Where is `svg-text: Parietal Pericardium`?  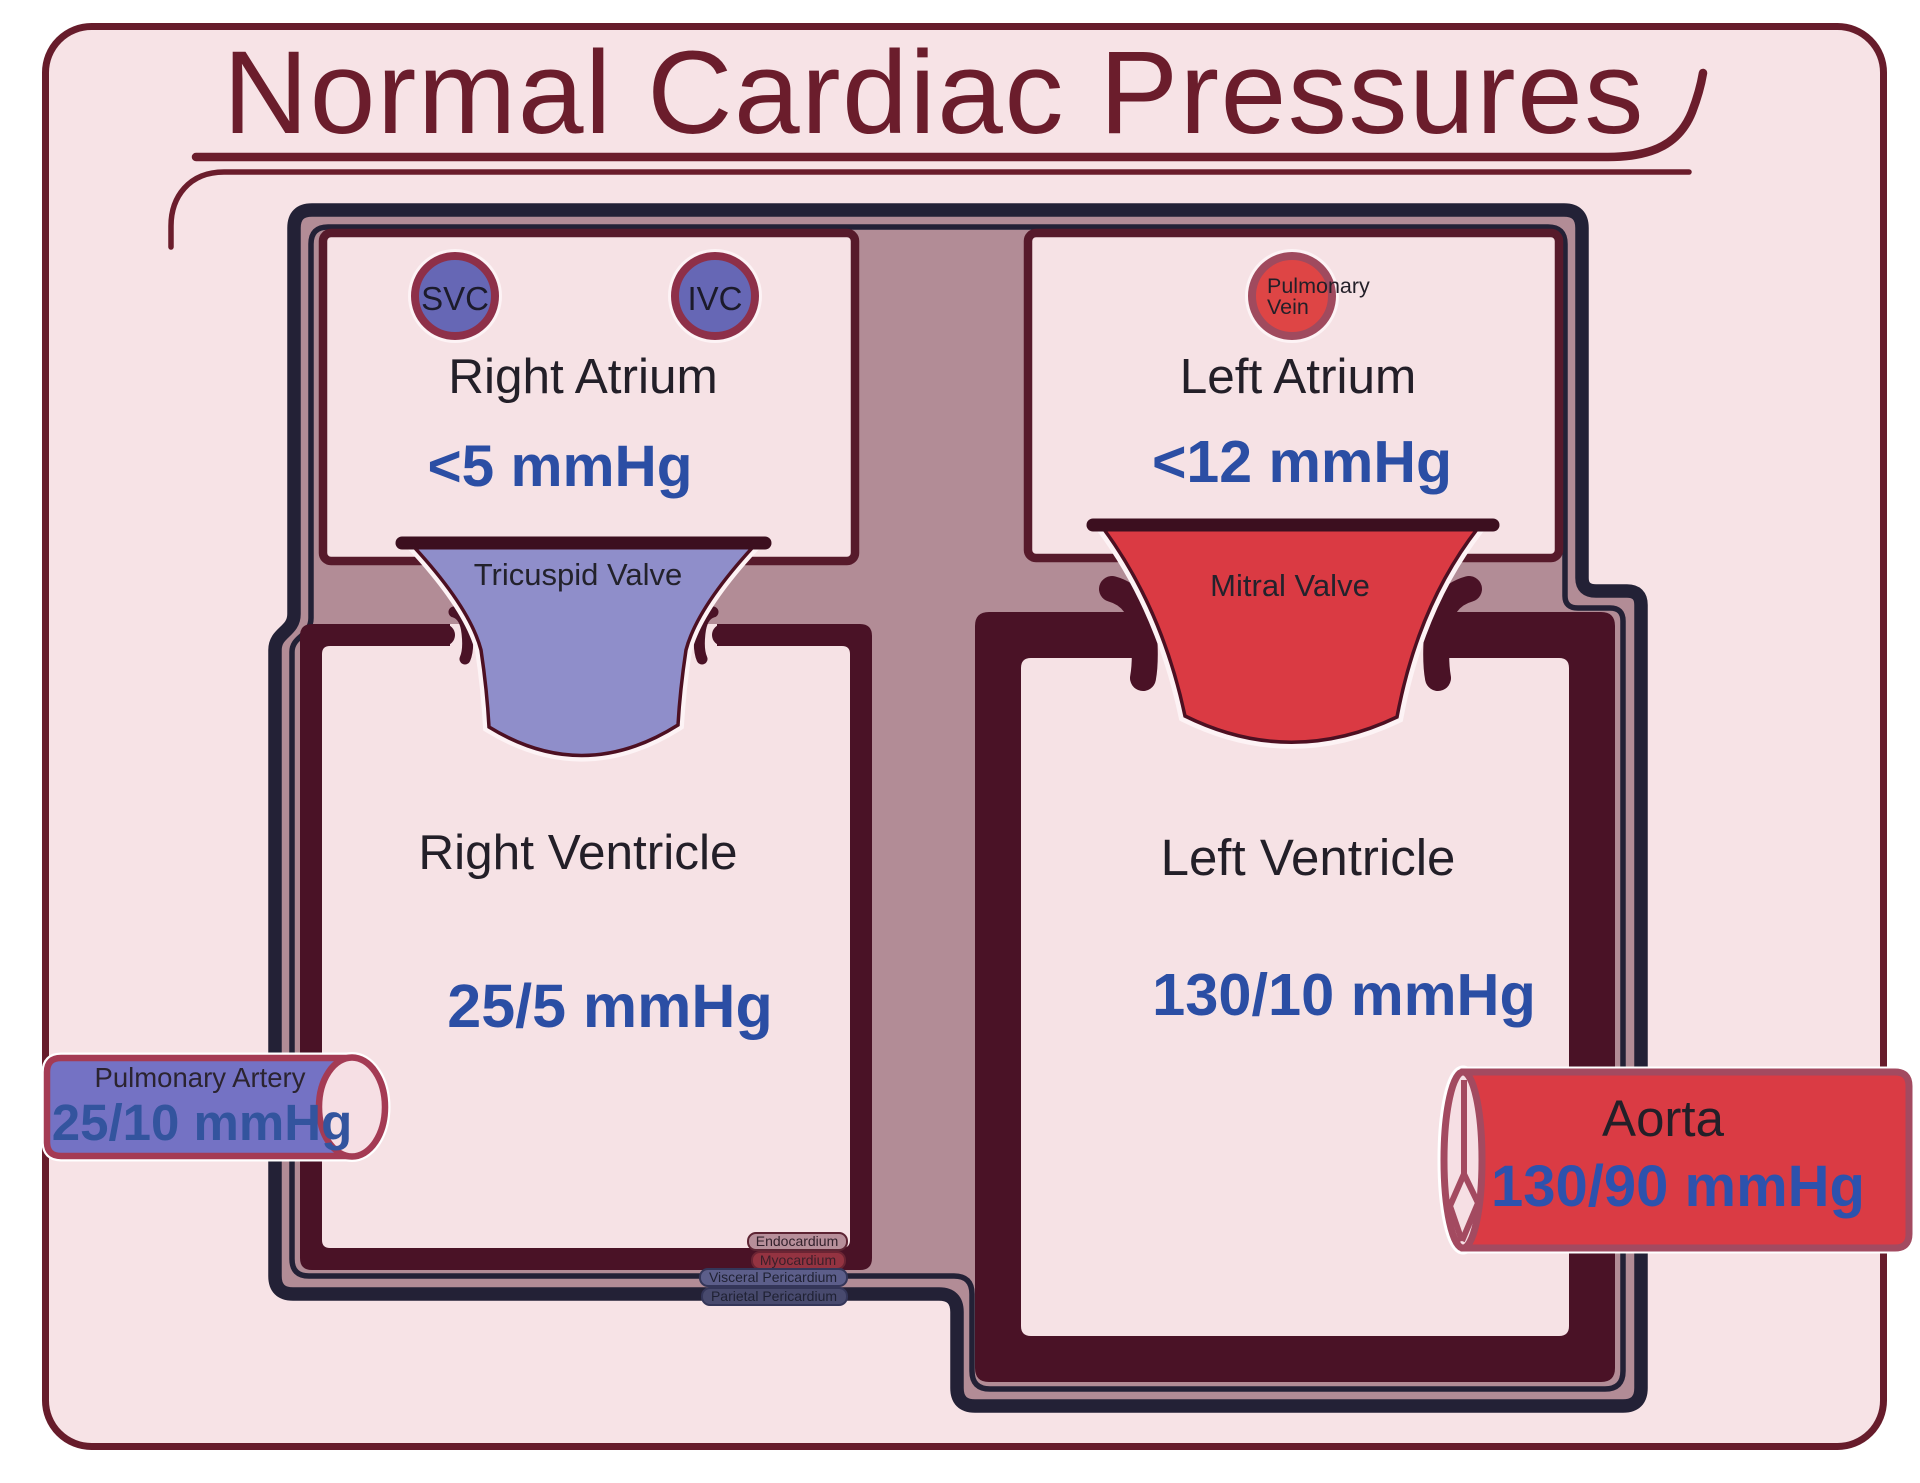
svg-text: Parietal Pericardium is located at coordinates (774, 1296).